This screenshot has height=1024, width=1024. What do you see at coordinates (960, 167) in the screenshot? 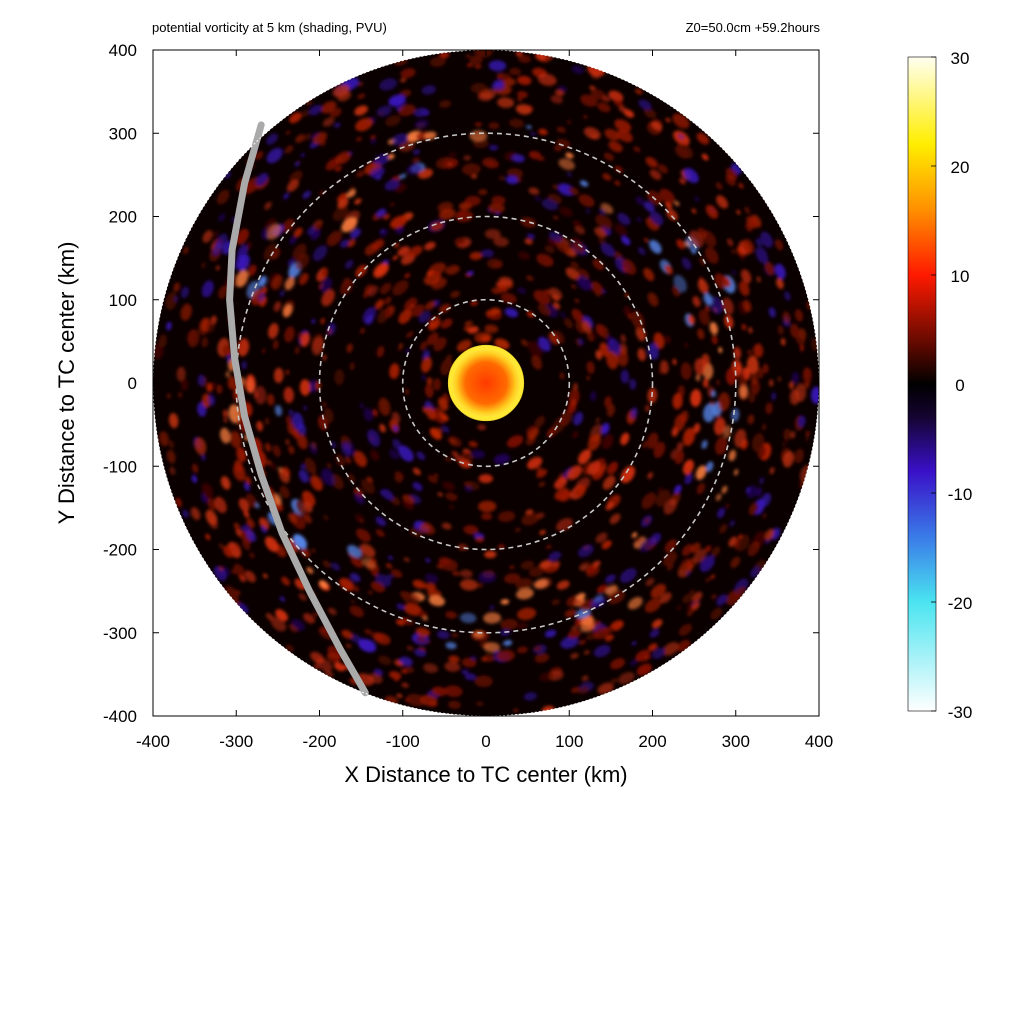
I see `colorbar-tick-label: 20` at bounding box center [960, 167].